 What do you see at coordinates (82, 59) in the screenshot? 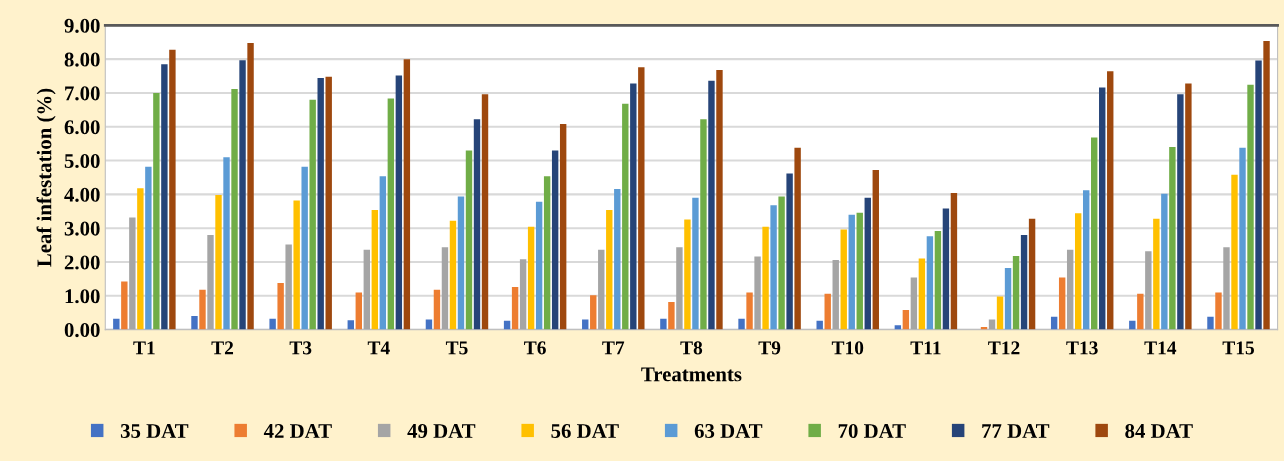
I see `y-tick-label: 8.00` at bounding box center [82, 59].